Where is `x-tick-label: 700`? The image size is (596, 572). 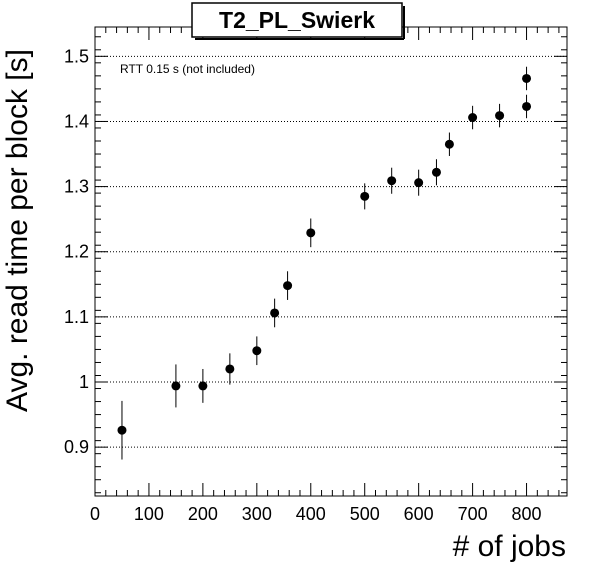 x-tick-label: 700 is located at coordinates (473, 514).